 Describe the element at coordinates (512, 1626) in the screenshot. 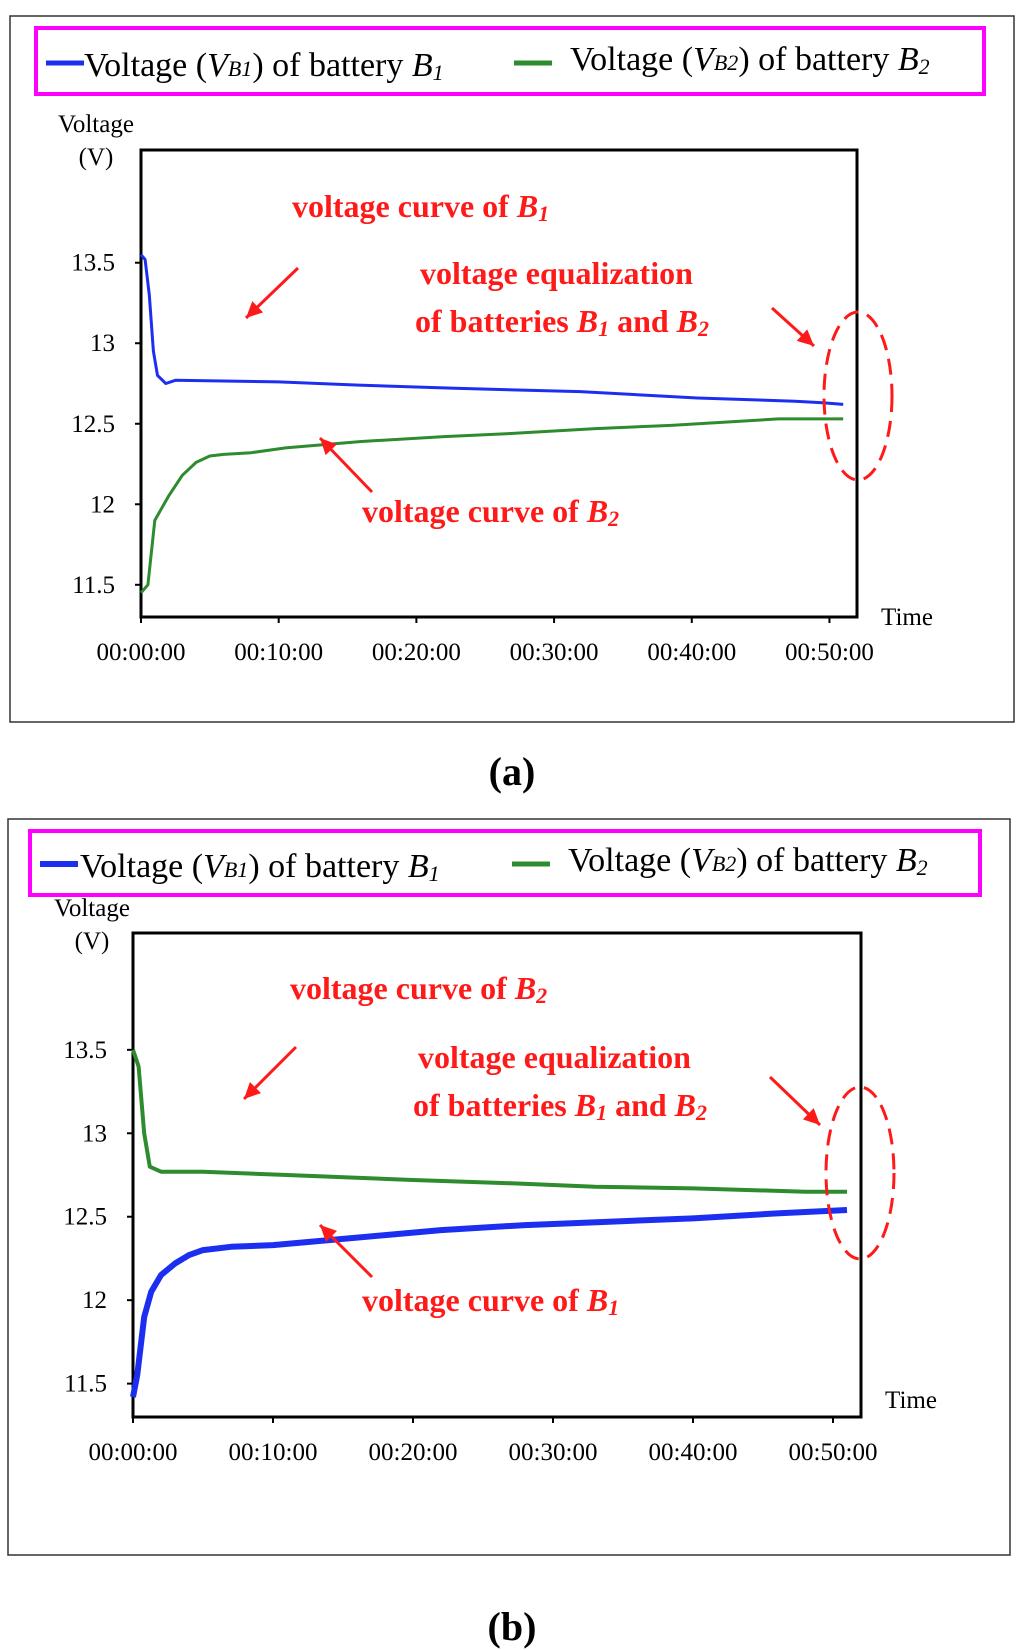

I see `caption-b: (b)` at that location.